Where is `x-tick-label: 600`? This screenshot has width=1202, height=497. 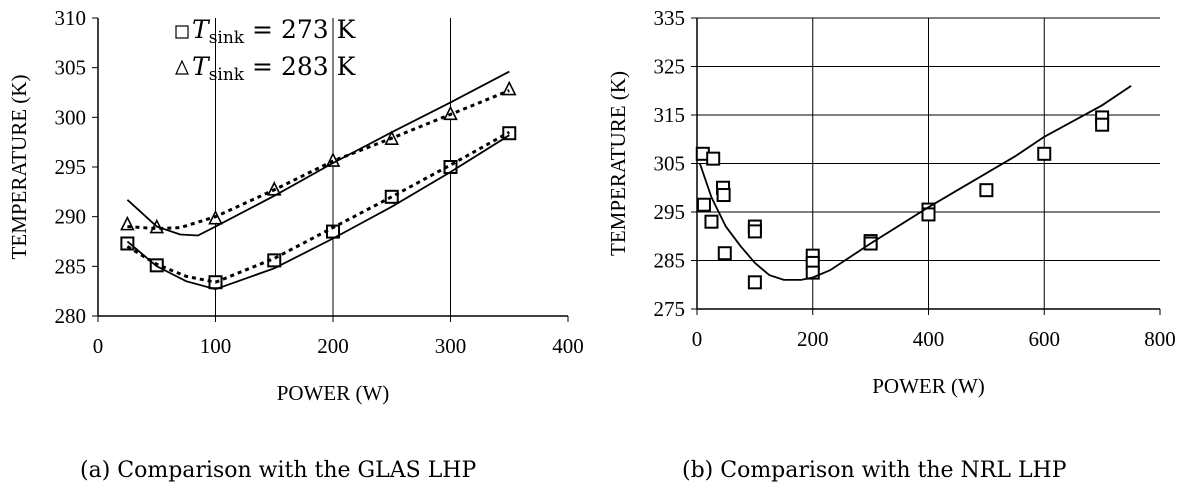
x-tick-label: 600 is located at coordinates (1045, 339).